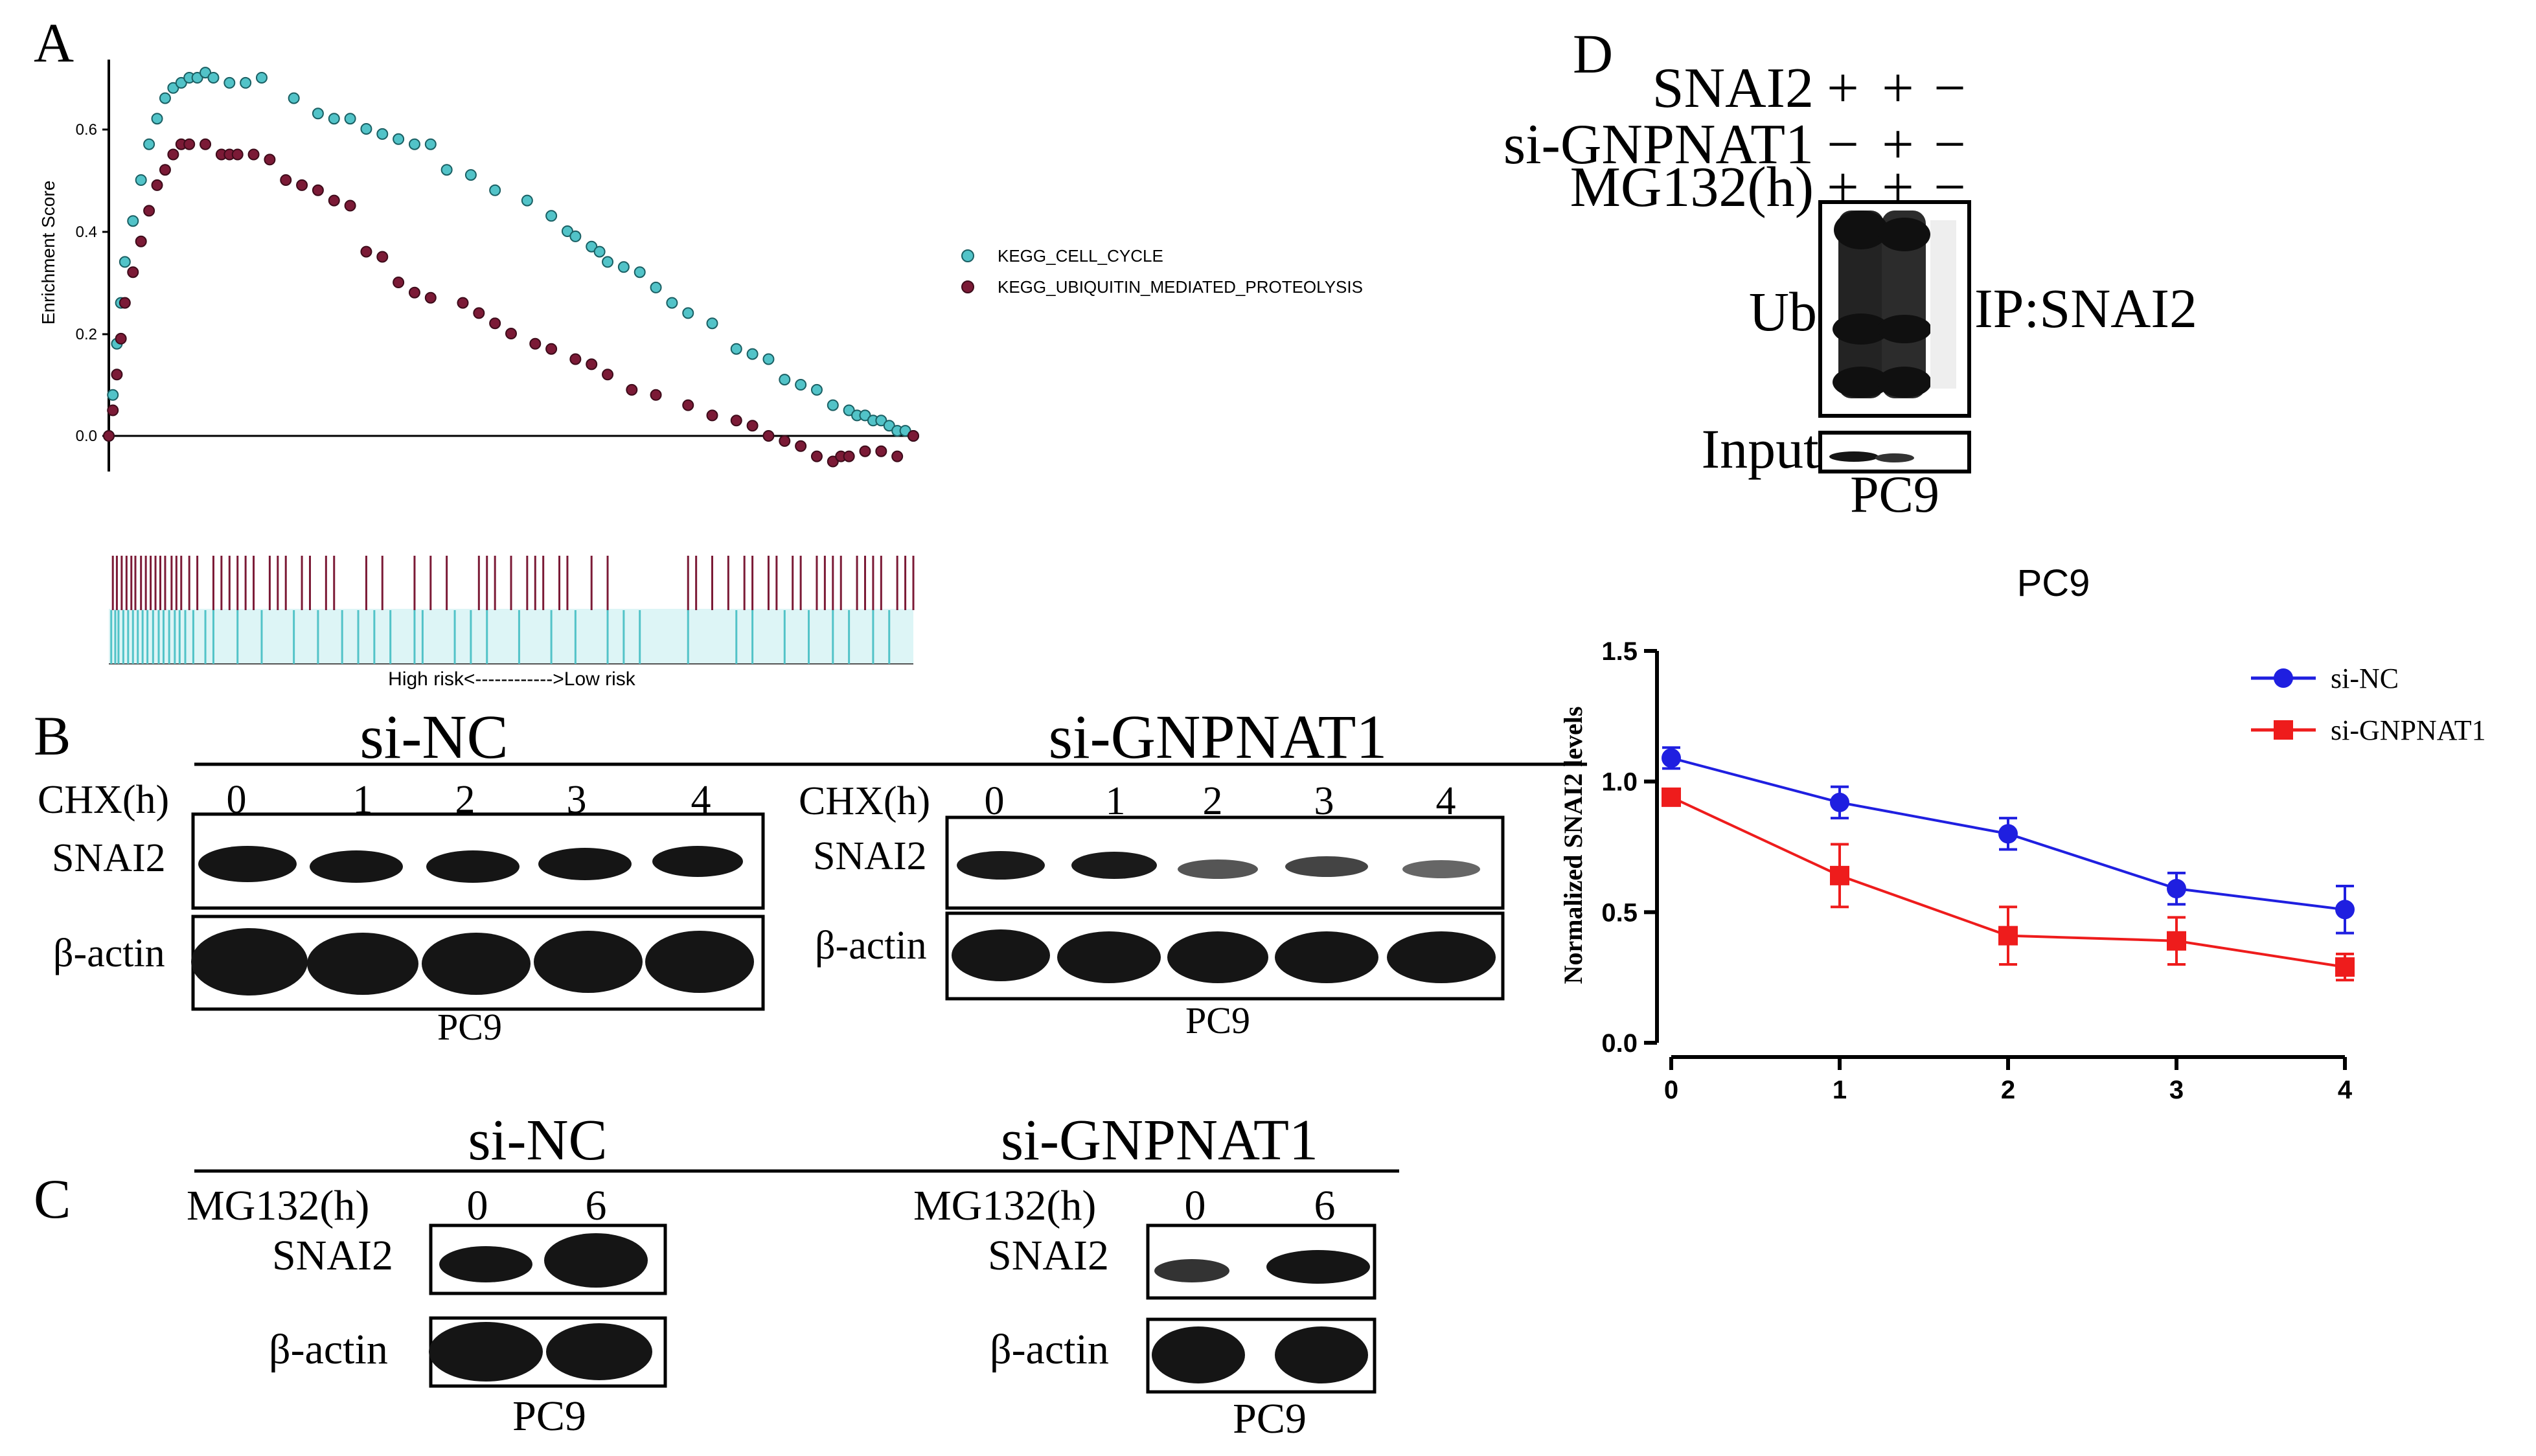  What do you see at coordinates (2053, 583) in the screenshot?
I see `chart-title: PC9` at bounding box center [2053, 583].